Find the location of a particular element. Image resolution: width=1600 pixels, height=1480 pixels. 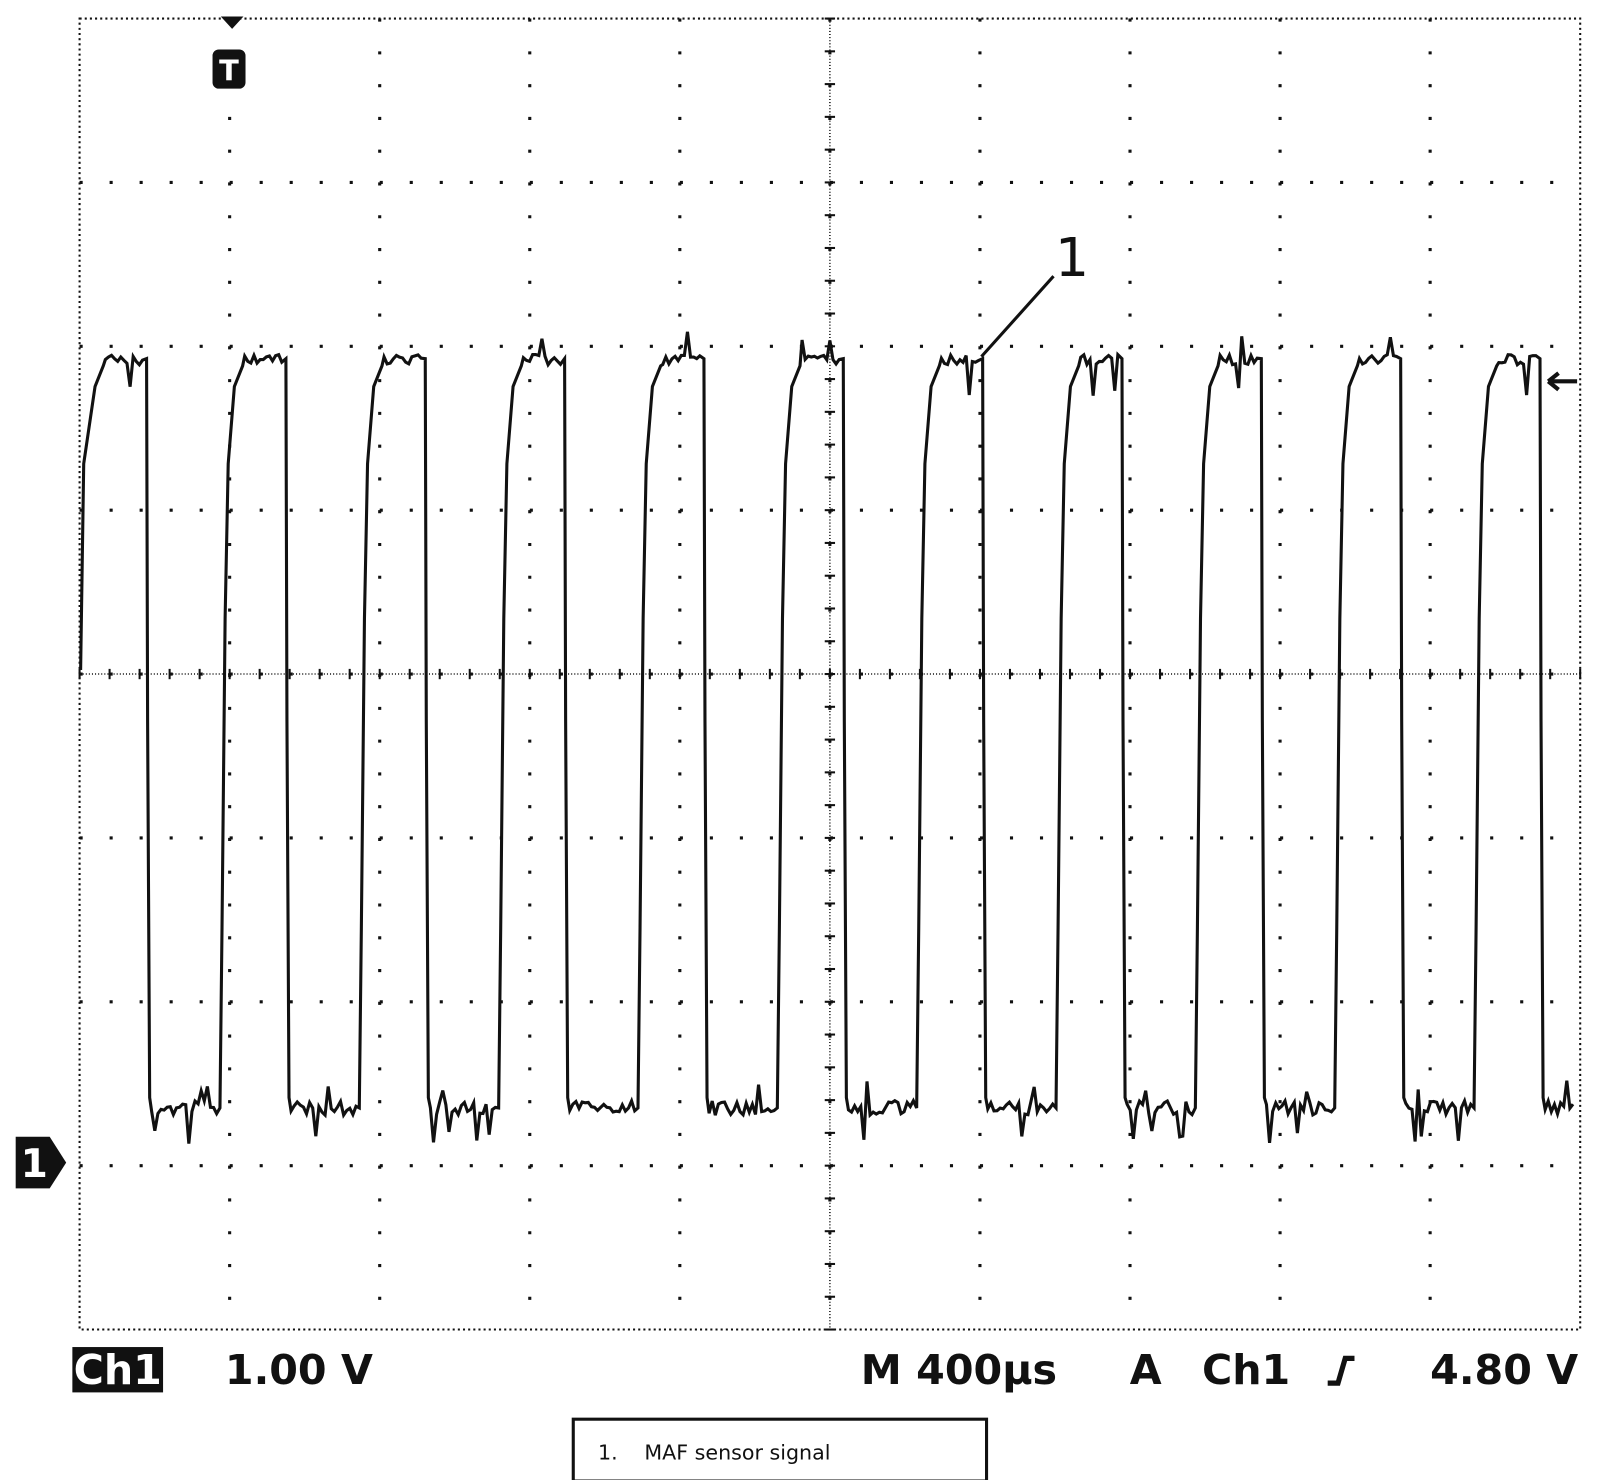

trigger-level: 4.80 V is located at coordinates (1504, 1370).